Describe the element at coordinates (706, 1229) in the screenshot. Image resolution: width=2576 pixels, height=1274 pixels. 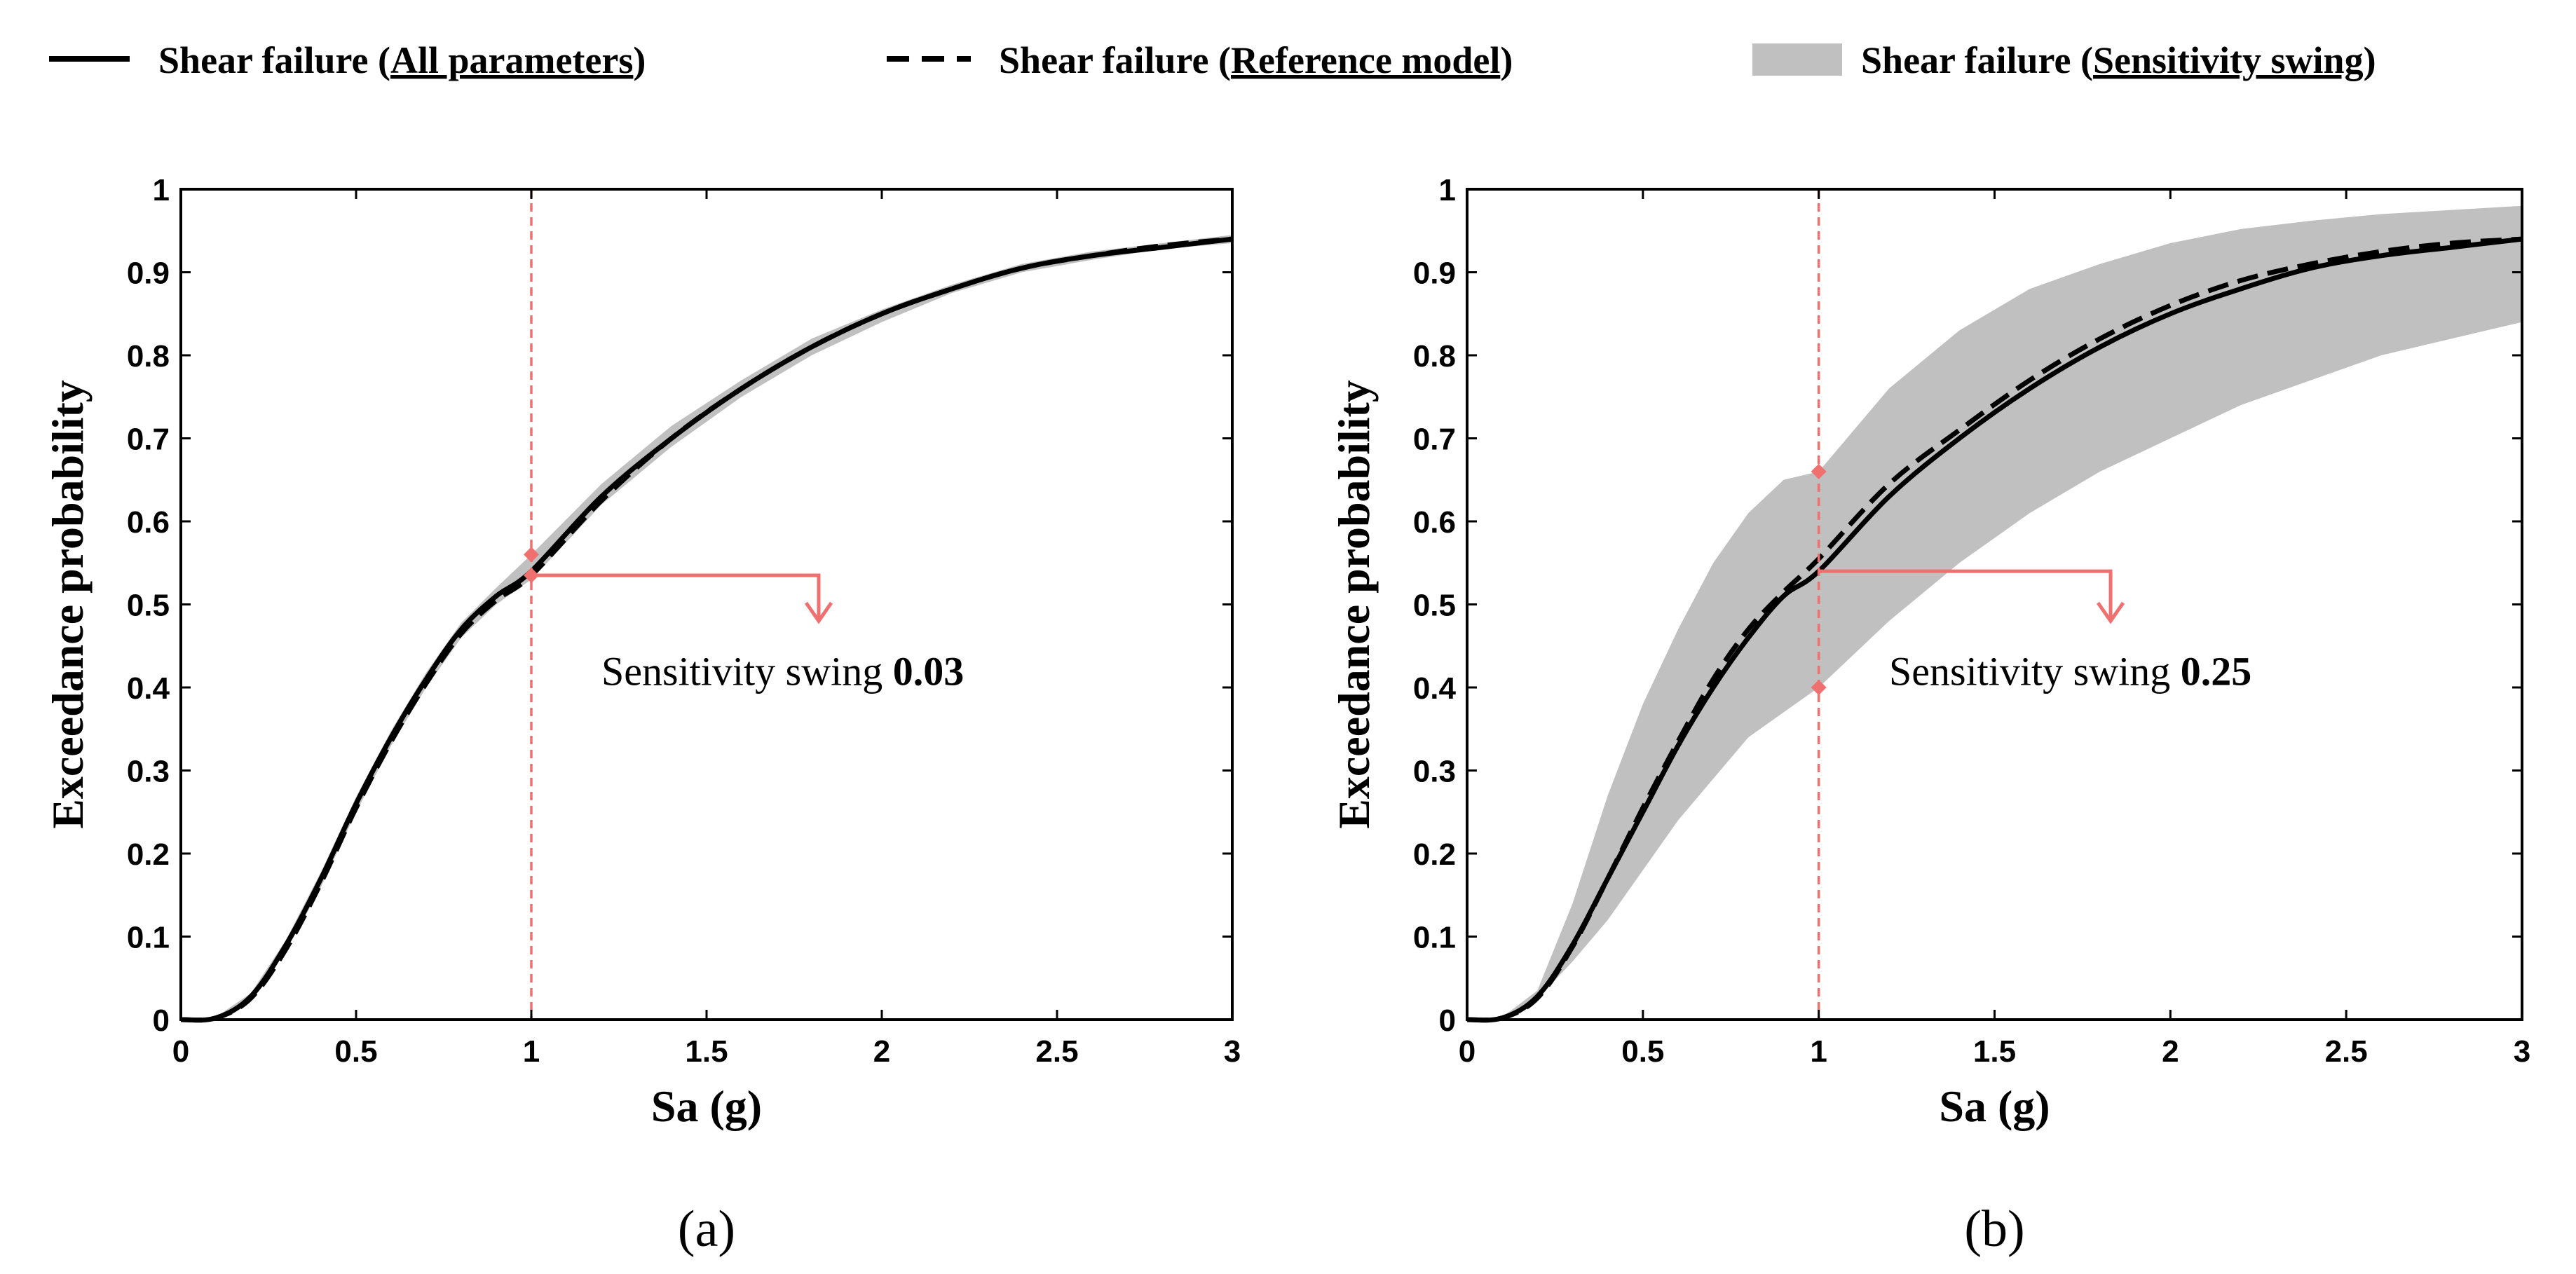
I see `panel-label-a: (a)` at that location.